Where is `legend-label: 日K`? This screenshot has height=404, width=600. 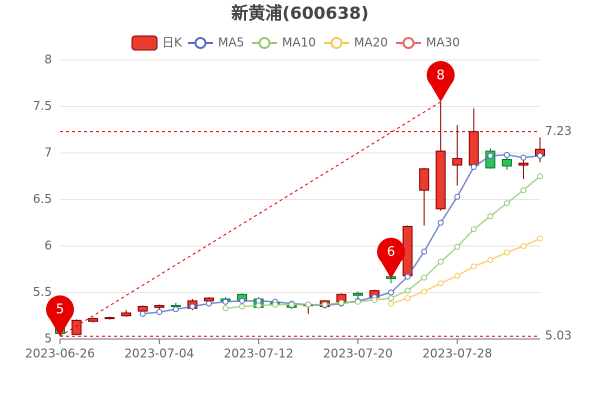 legend-label: 日K is located at coordinates (172, 43).